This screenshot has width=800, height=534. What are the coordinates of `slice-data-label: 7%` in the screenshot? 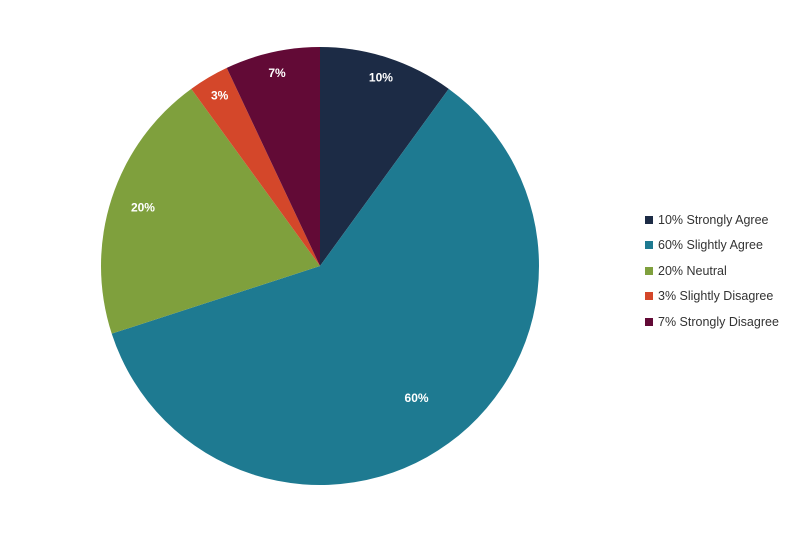 It's located at (277, 73).